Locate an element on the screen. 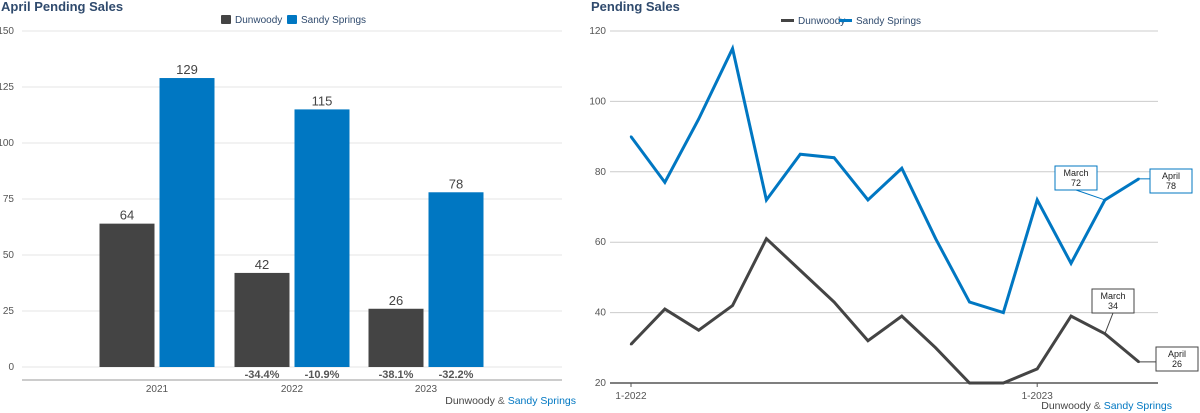 This screenshot has height=413, width=1200. x-tick-label: 2021 is located at coordinates (157, 389).